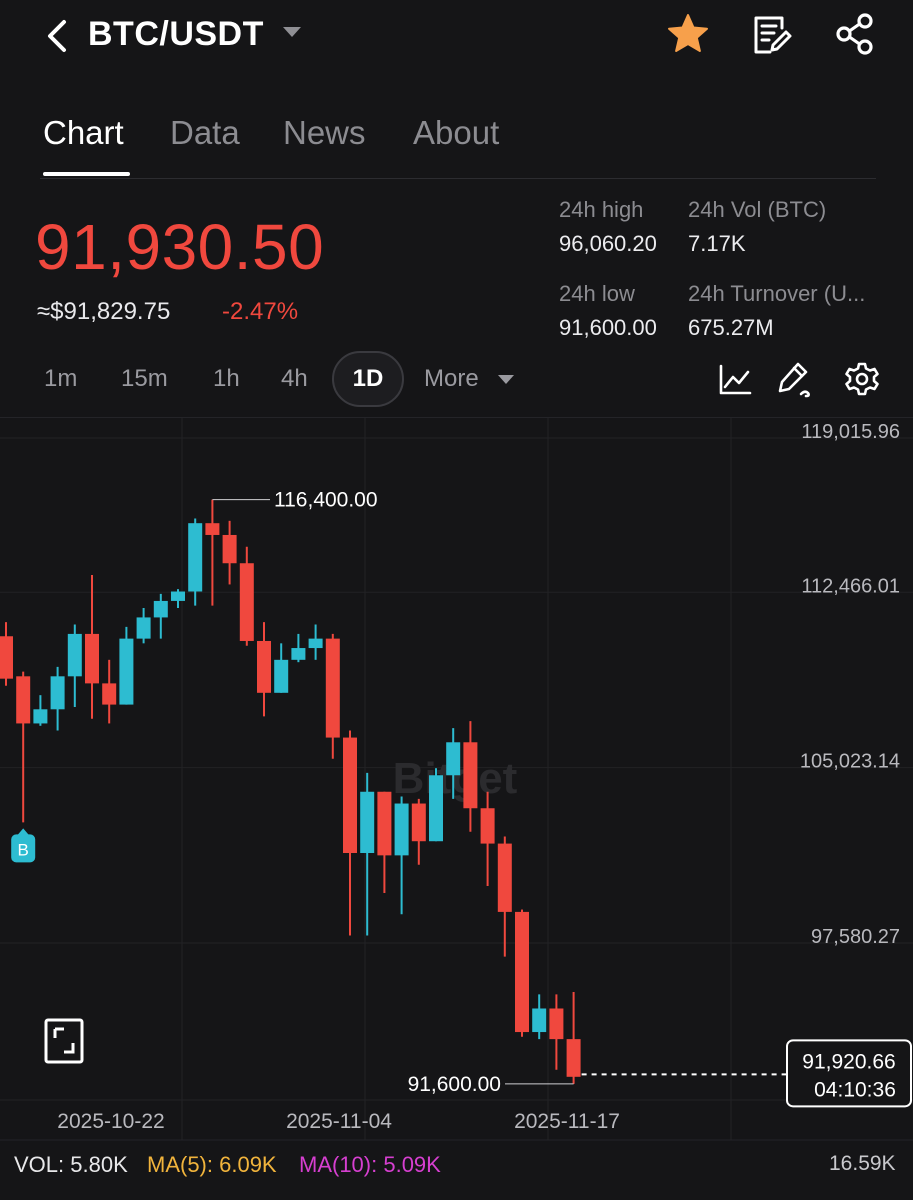  Describe the element at coordinates (58, 36) in the screenshot. I see `back-icon` at that location.